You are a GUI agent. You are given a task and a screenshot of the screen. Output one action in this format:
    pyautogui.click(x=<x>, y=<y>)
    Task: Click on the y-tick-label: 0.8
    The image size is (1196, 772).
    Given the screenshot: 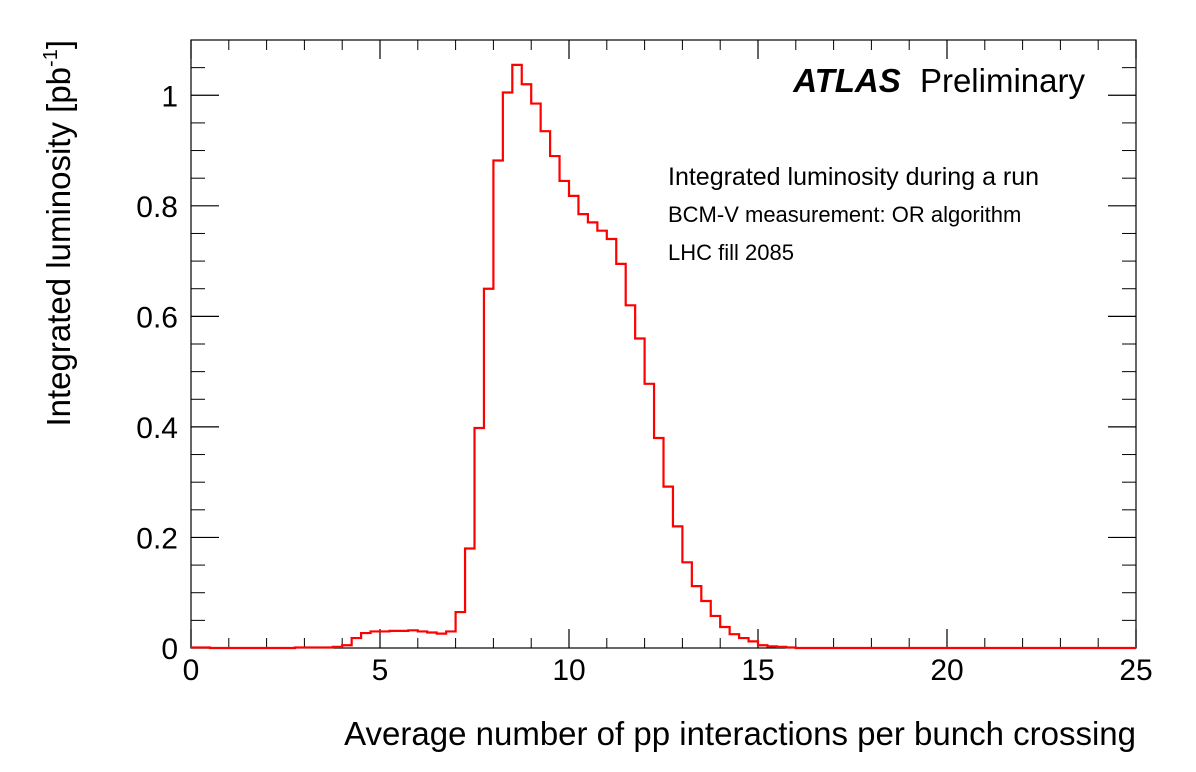 What is the action you would take?
    pyautogui.click(x=157, y=207)
    